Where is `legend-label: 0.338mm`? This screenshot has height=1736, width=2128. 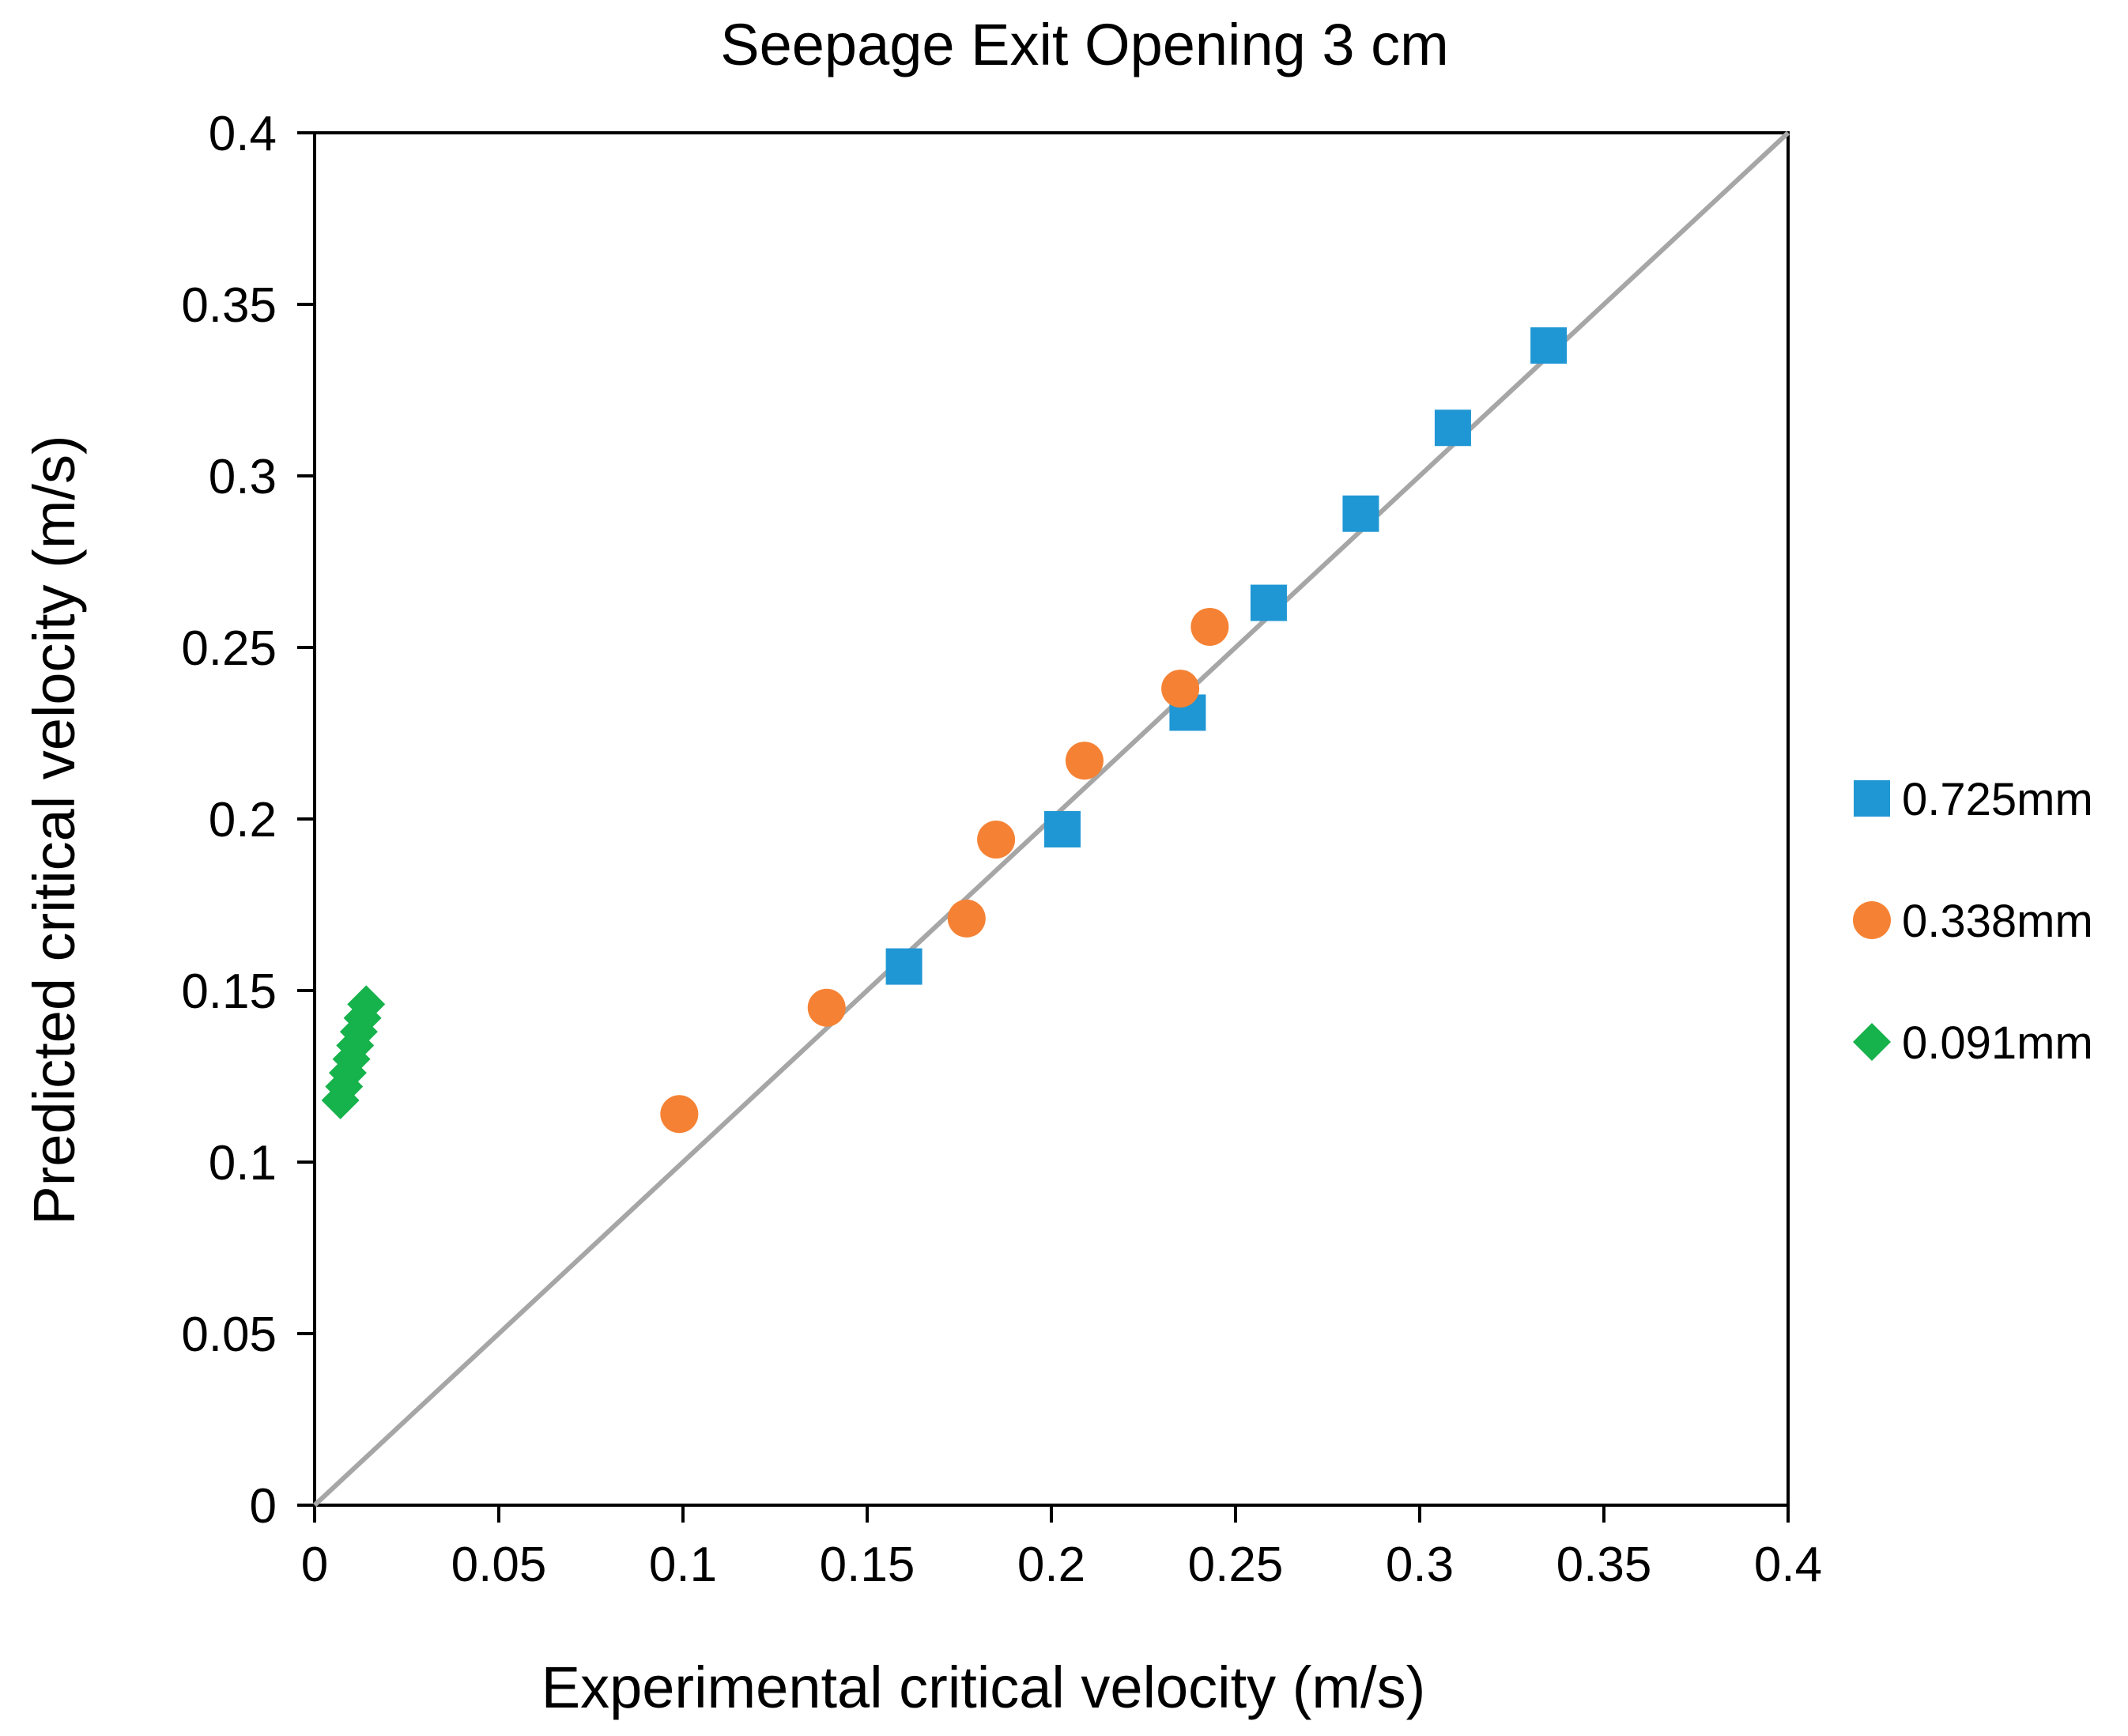 legend-label: 0.338mm is located at coordinates (1998, 921).